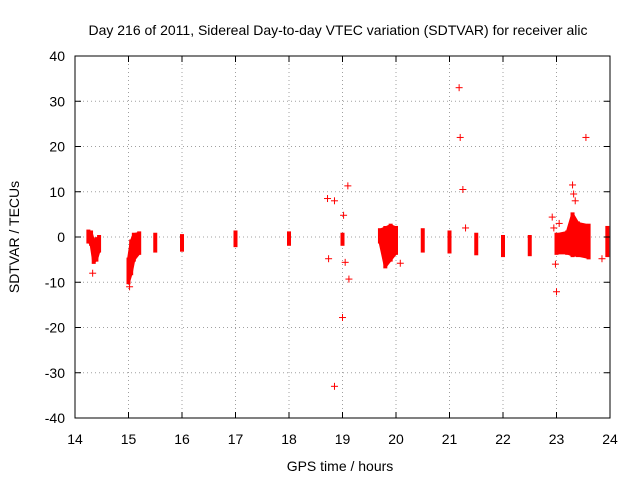  I want to click on x-tick-label: 21, so click(450, 439).